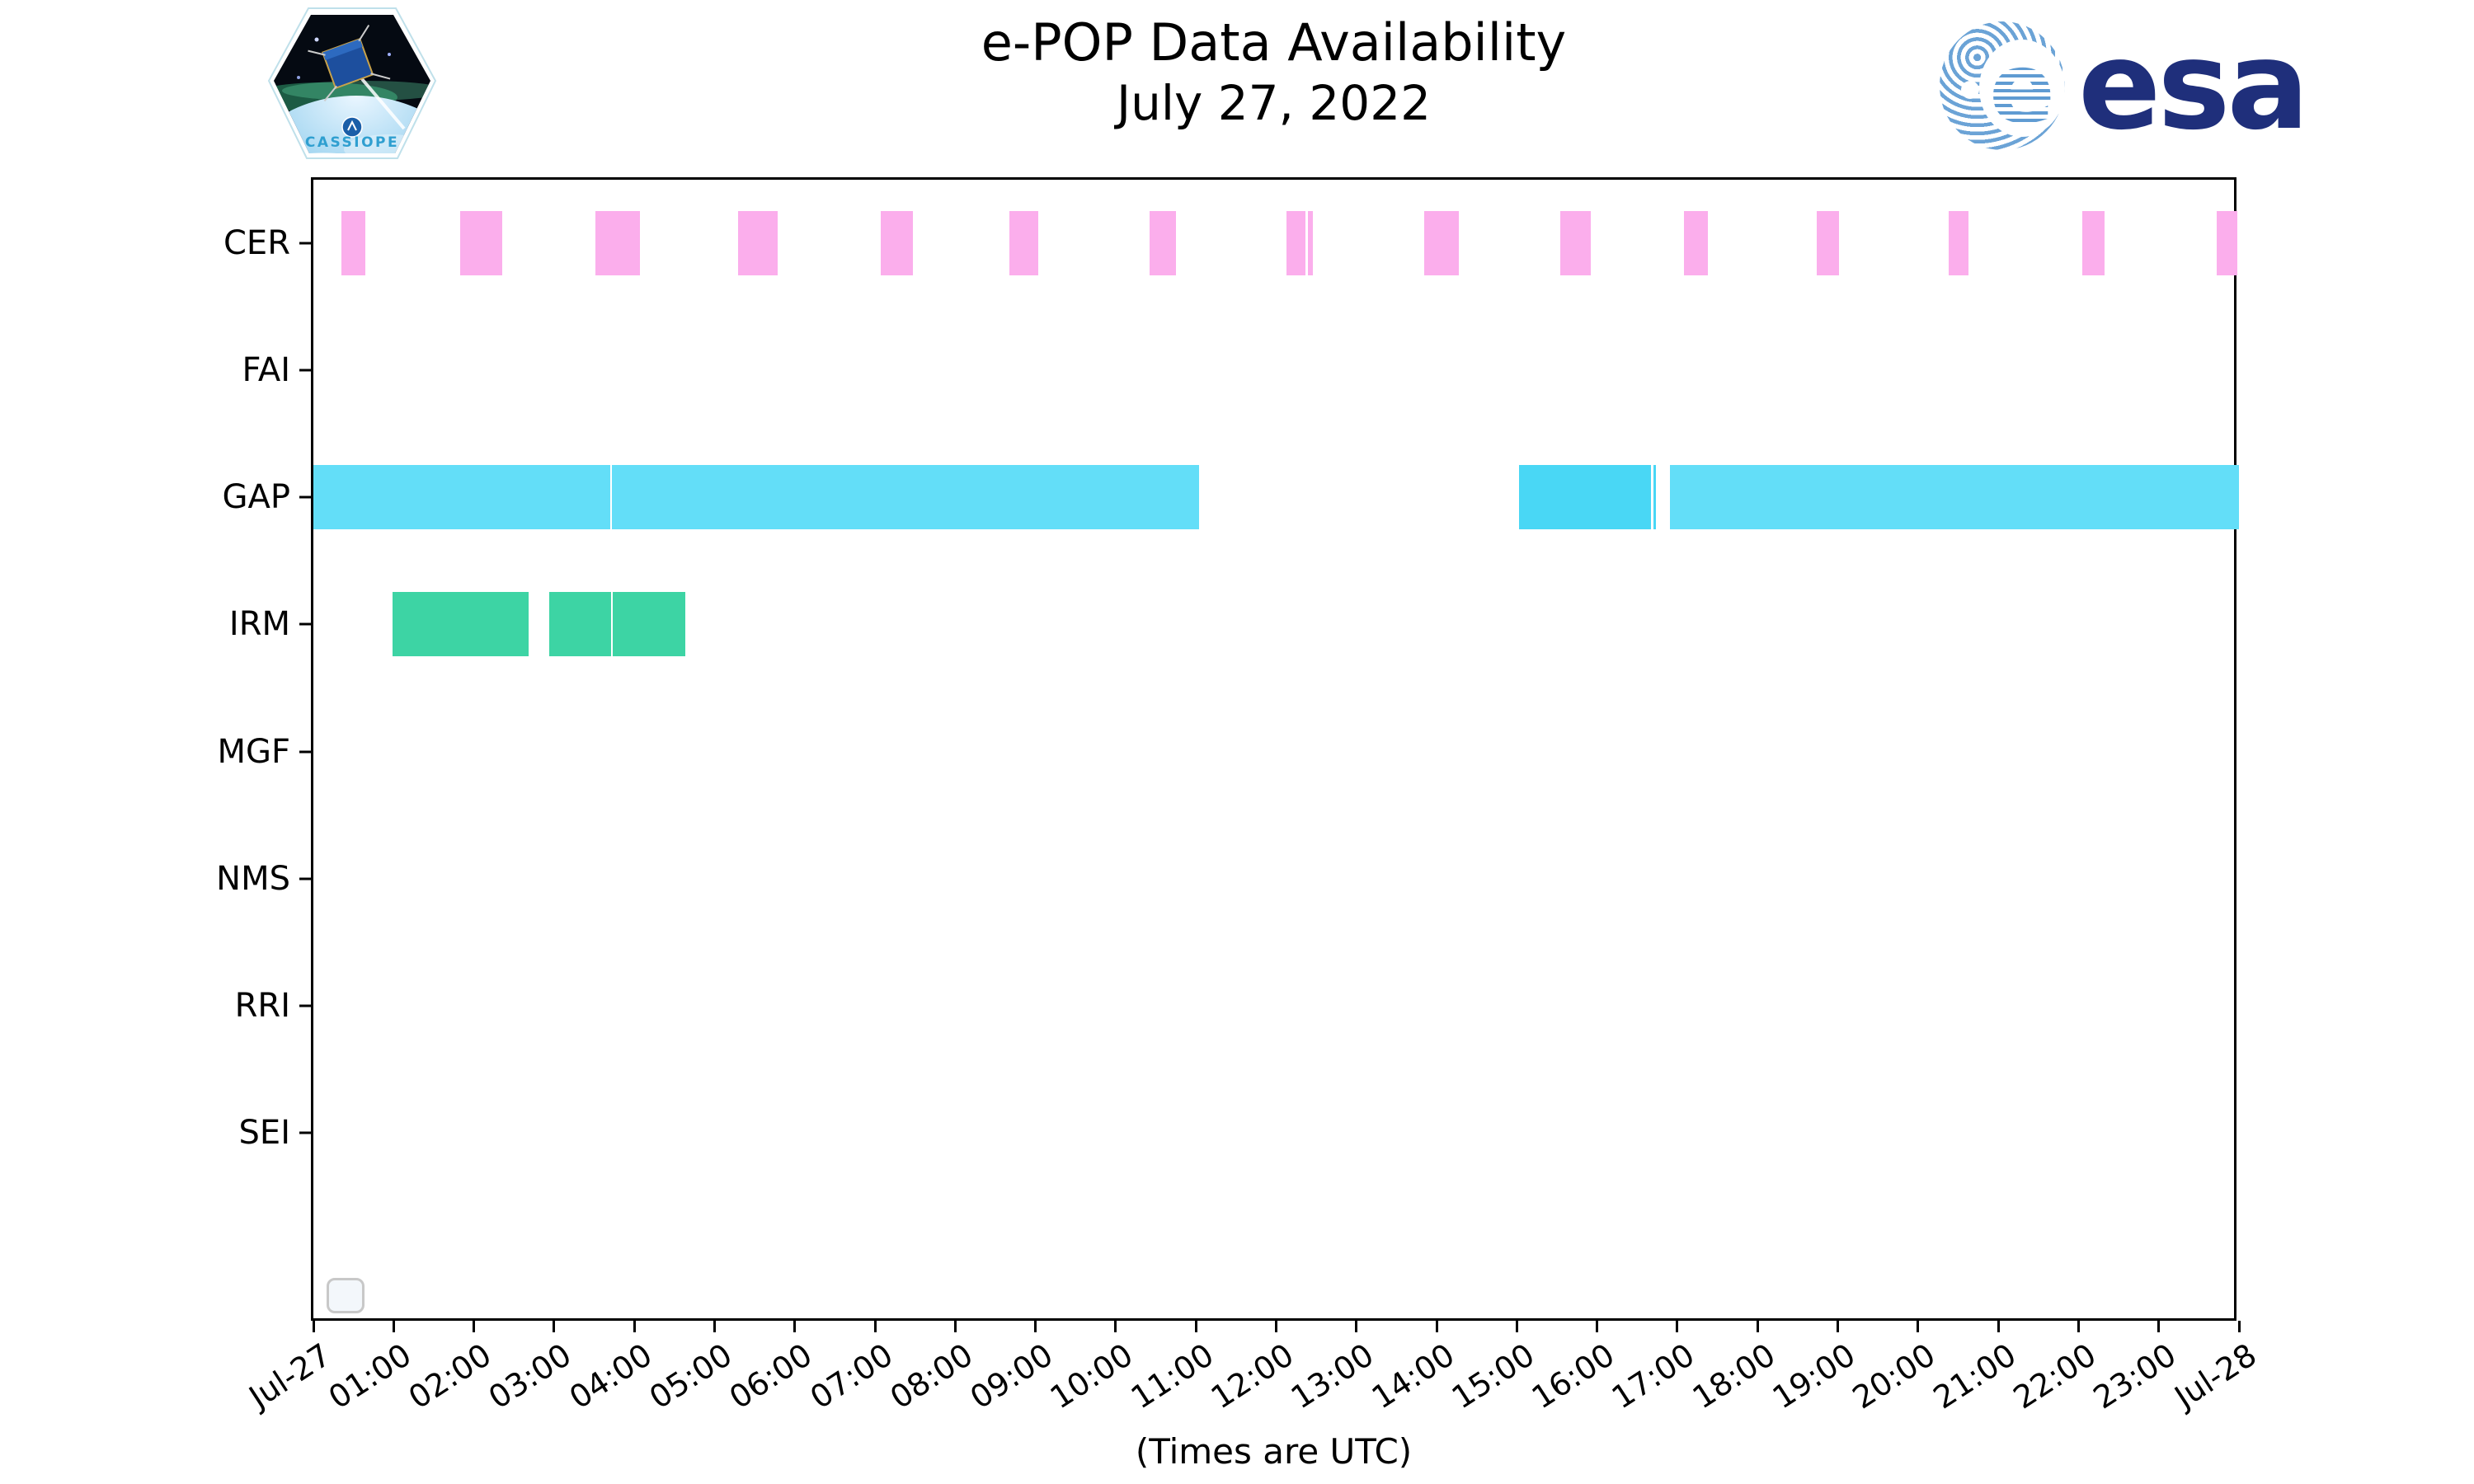 The width and height of the screenshot is (2474, 1484). Describe the element at coordinates (1413, 1376) in the screenshot. I see `x-tick-label-1400: 14:00` at that location.